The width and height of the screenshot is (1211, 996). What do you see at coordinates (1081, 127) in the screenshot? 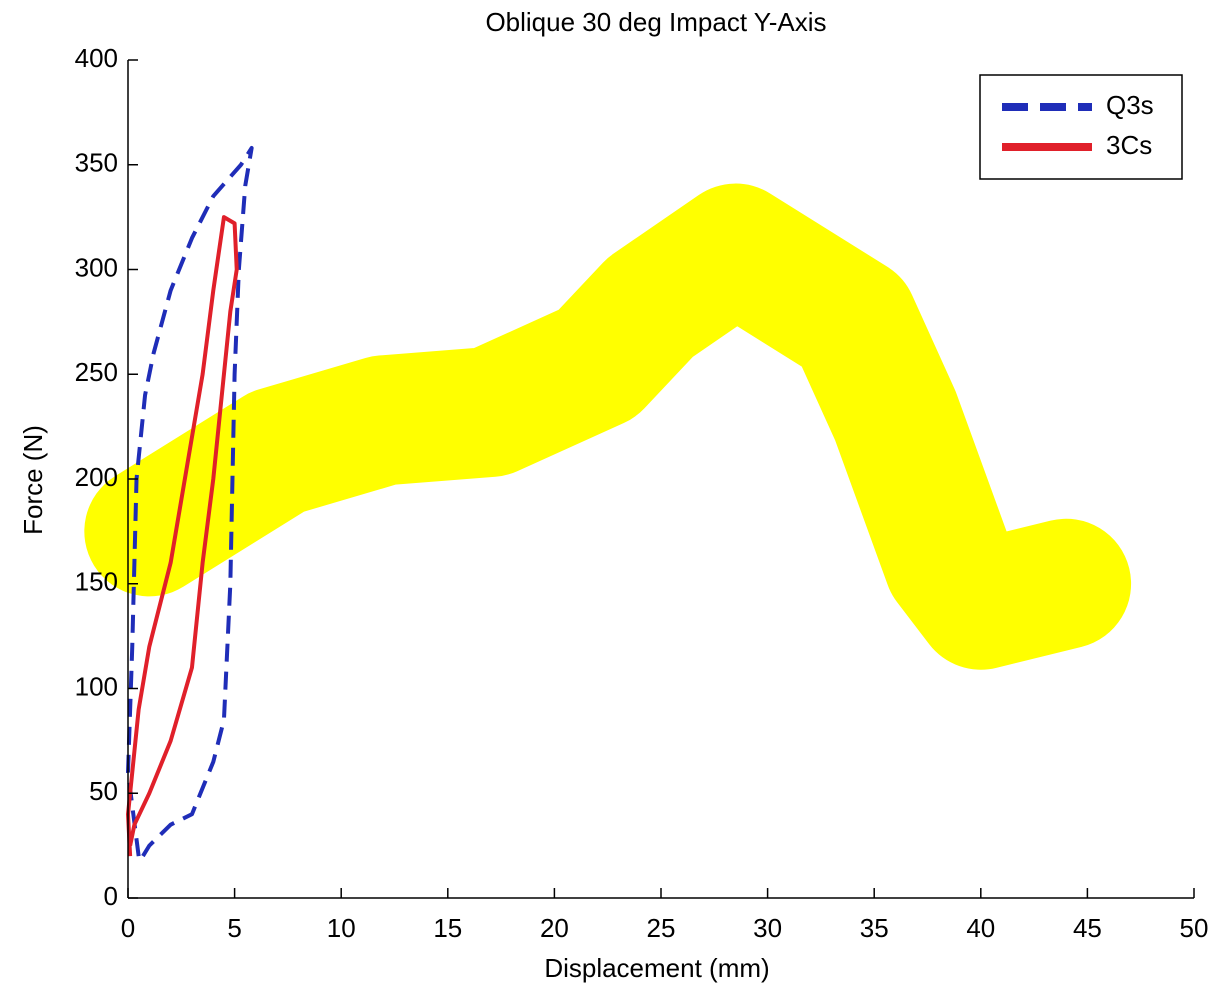
I see `legend-box` at bounding box center [1081, 127].